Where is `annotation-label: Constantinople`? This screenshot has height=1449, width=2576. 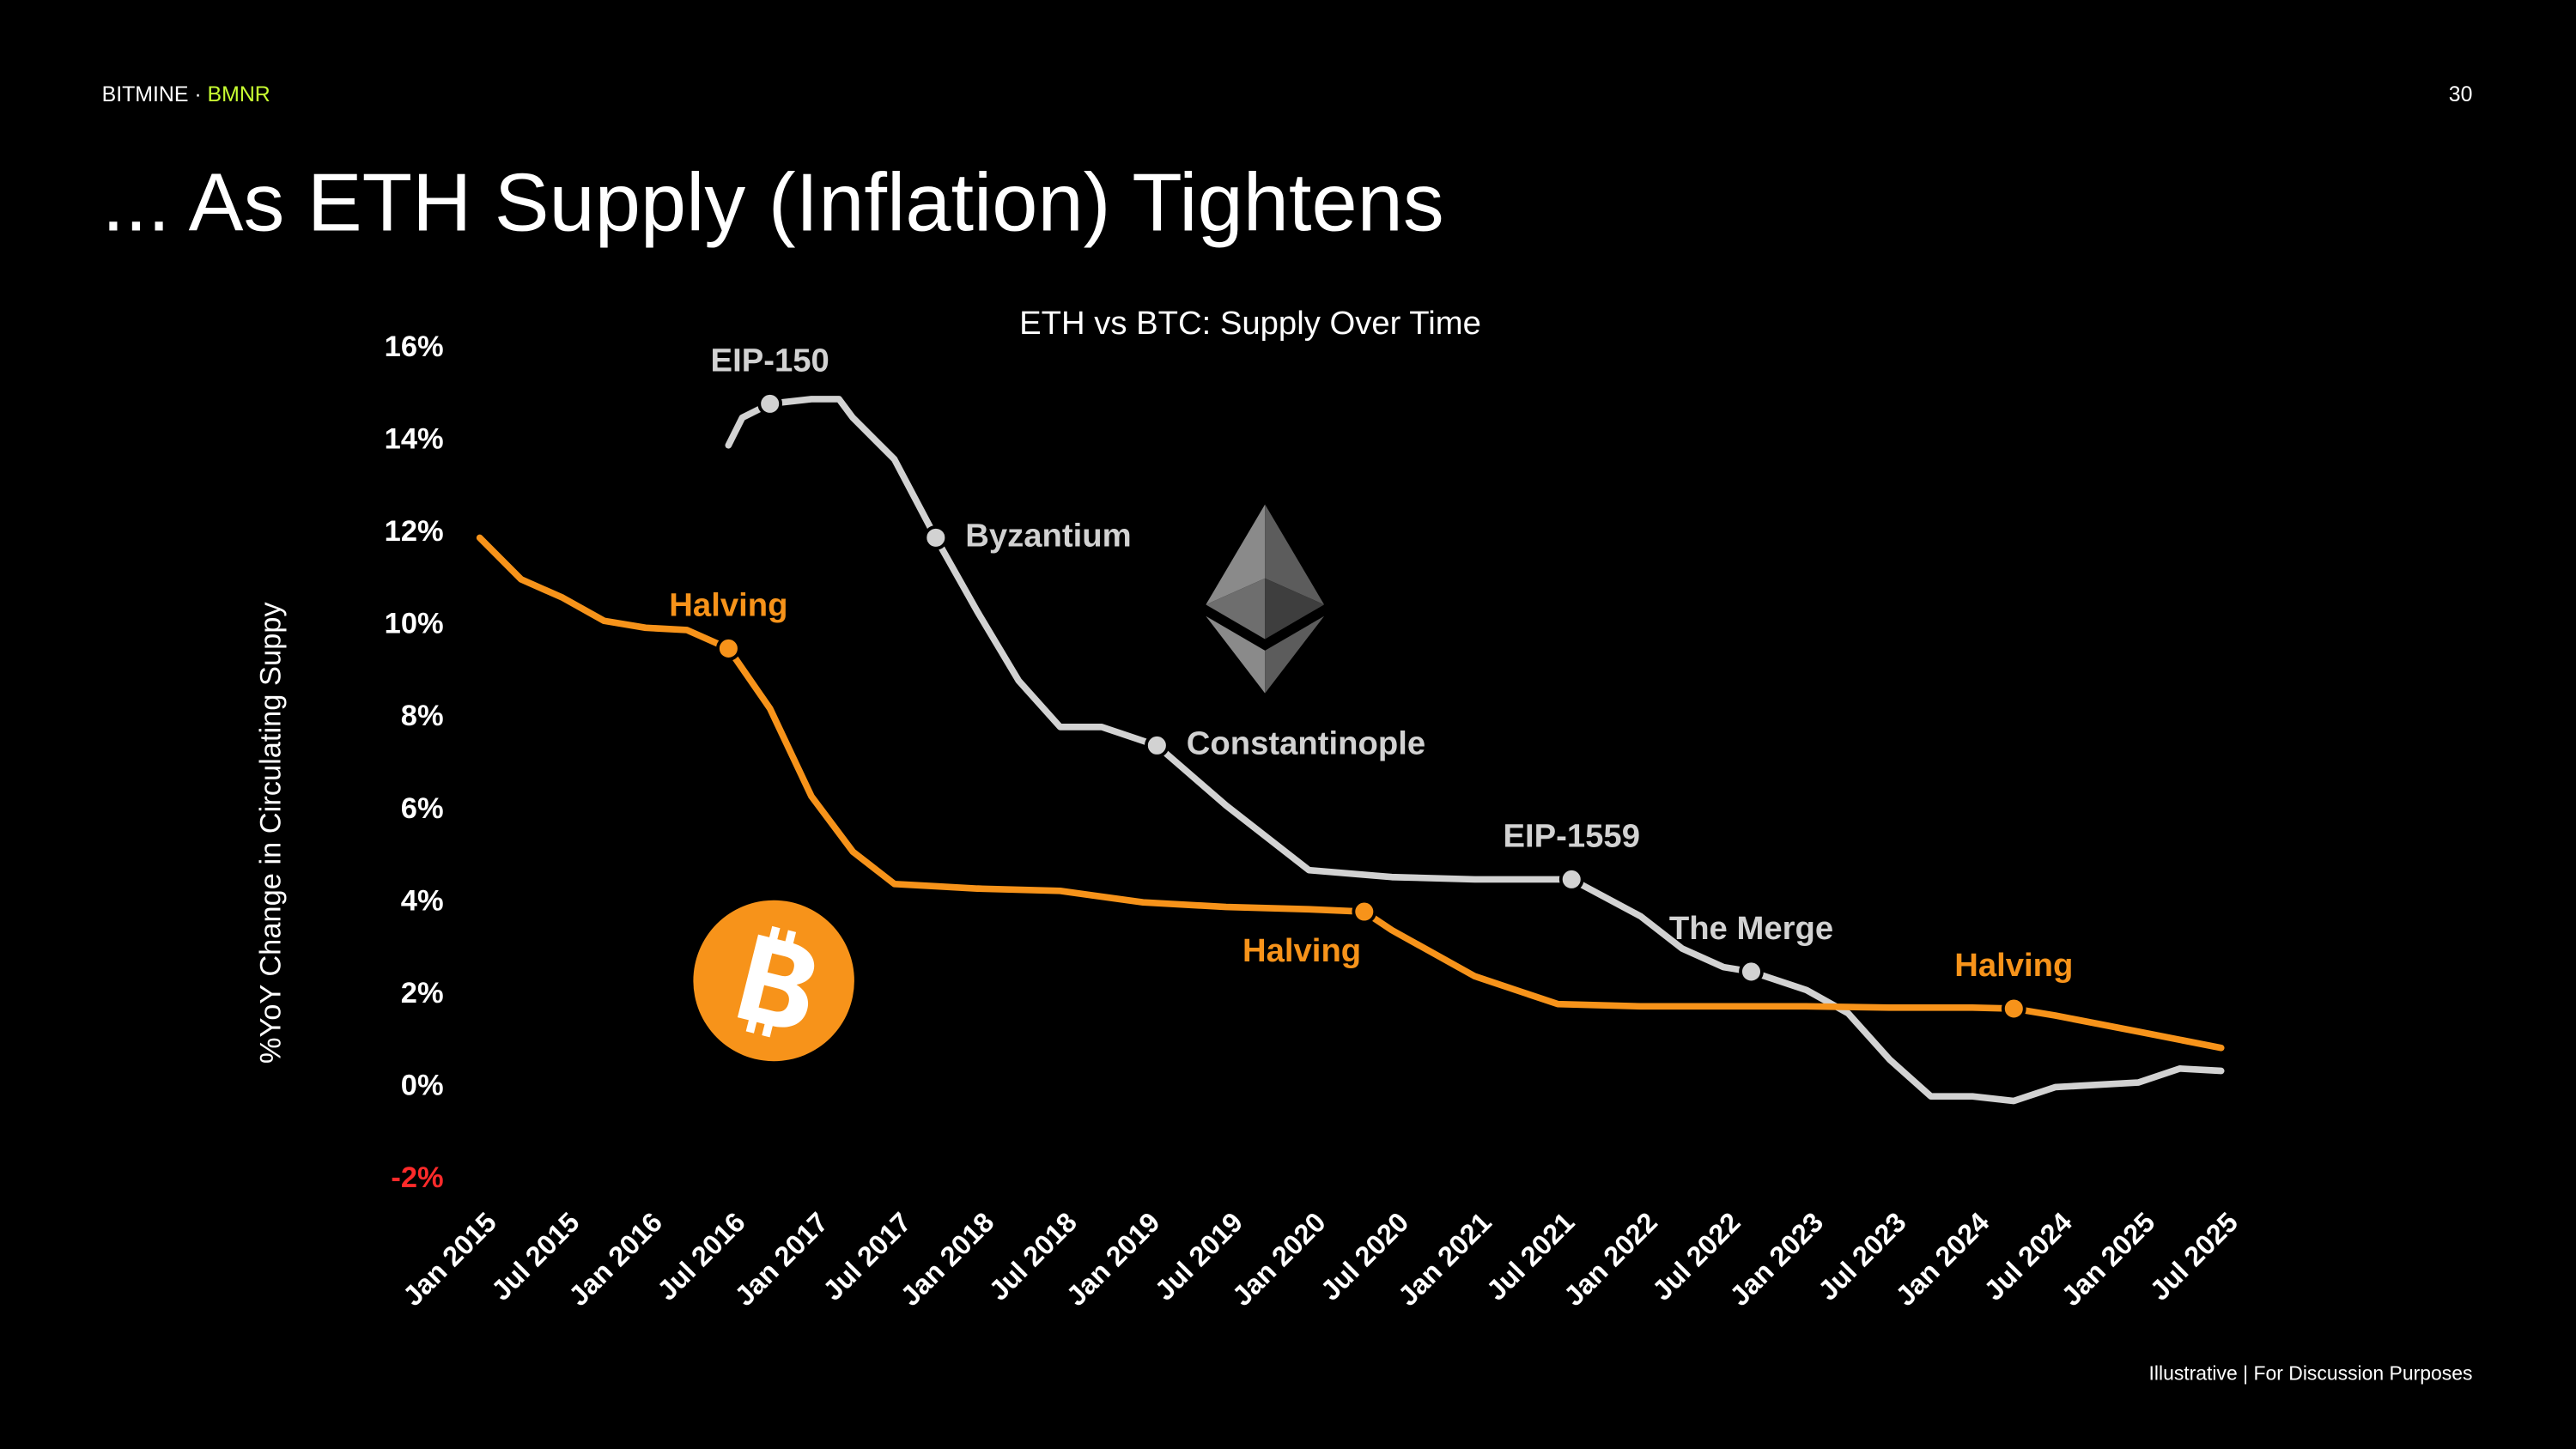 annotation-label: Constantinople is located at coordinates (1306, 743).